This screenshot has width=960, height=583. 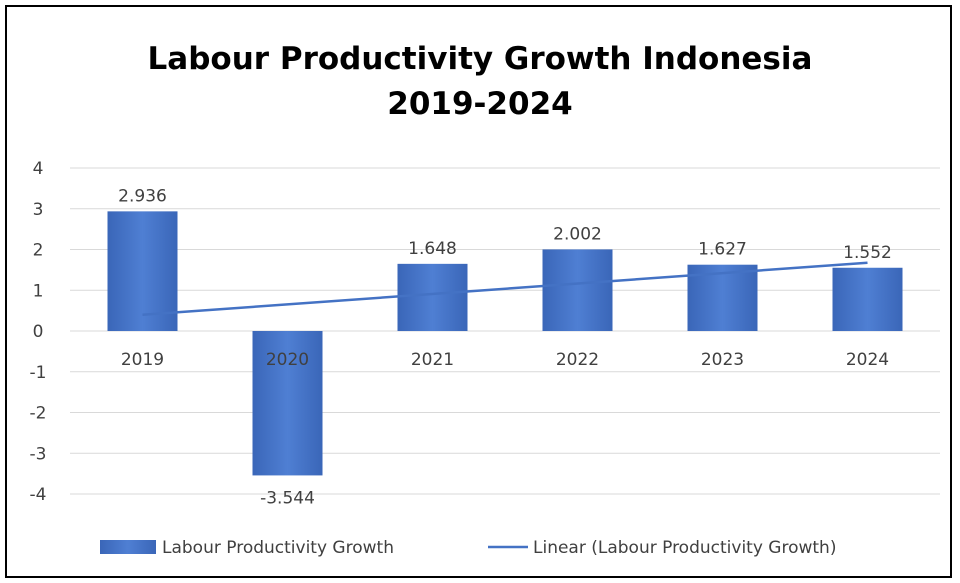 What do you see at coordinates (38, 373) in the screenshot?
I see `y-tick-label: -1` at bounding box center [38, 373].